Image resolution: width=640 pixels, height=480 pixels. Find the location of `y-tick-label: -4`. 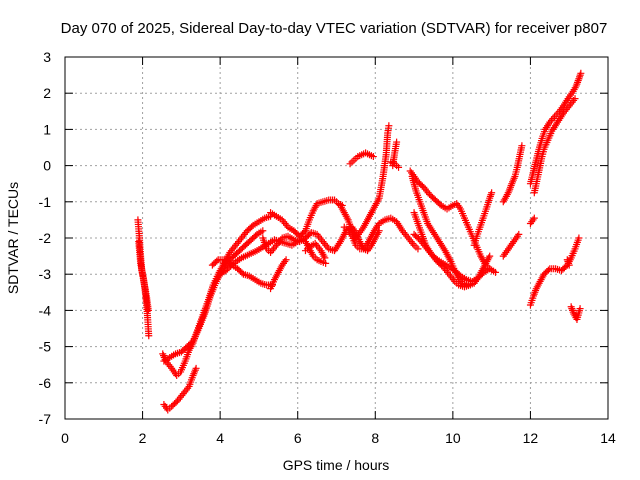

y-tick-label: -4 is located at coordinates (45, 310).